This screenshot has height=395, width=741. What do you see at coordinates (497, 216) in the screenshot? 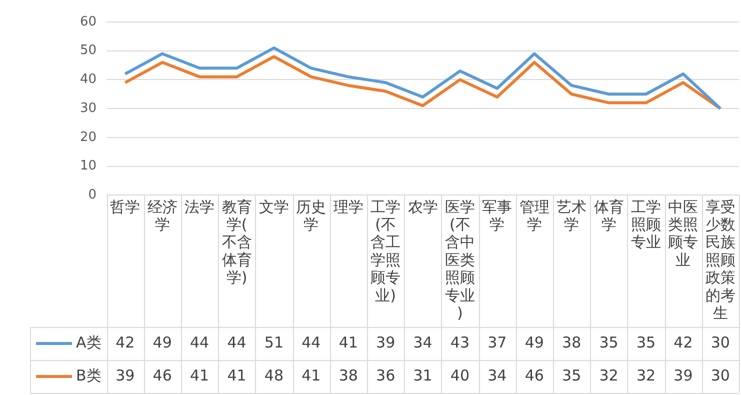
I see `x-tick-label: 军事学` at bounding box center [497, 216].